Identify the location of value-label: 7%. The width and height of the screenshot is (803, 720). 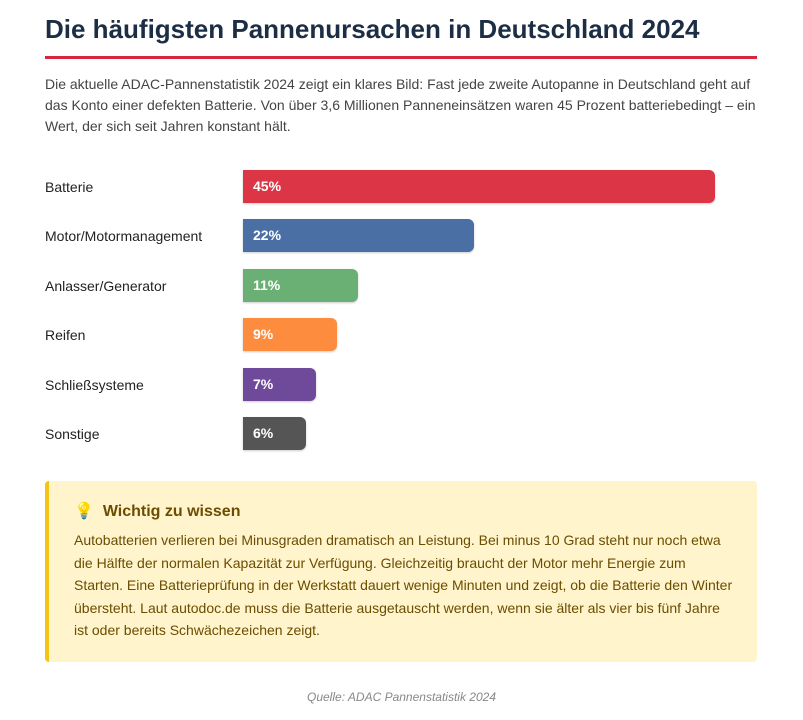
(263, 383).